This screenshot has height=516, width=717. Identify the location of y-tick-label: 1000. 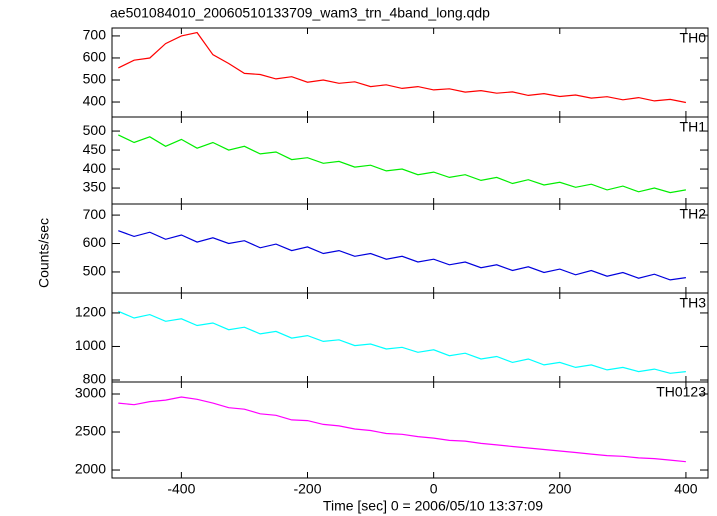
(90, 345).